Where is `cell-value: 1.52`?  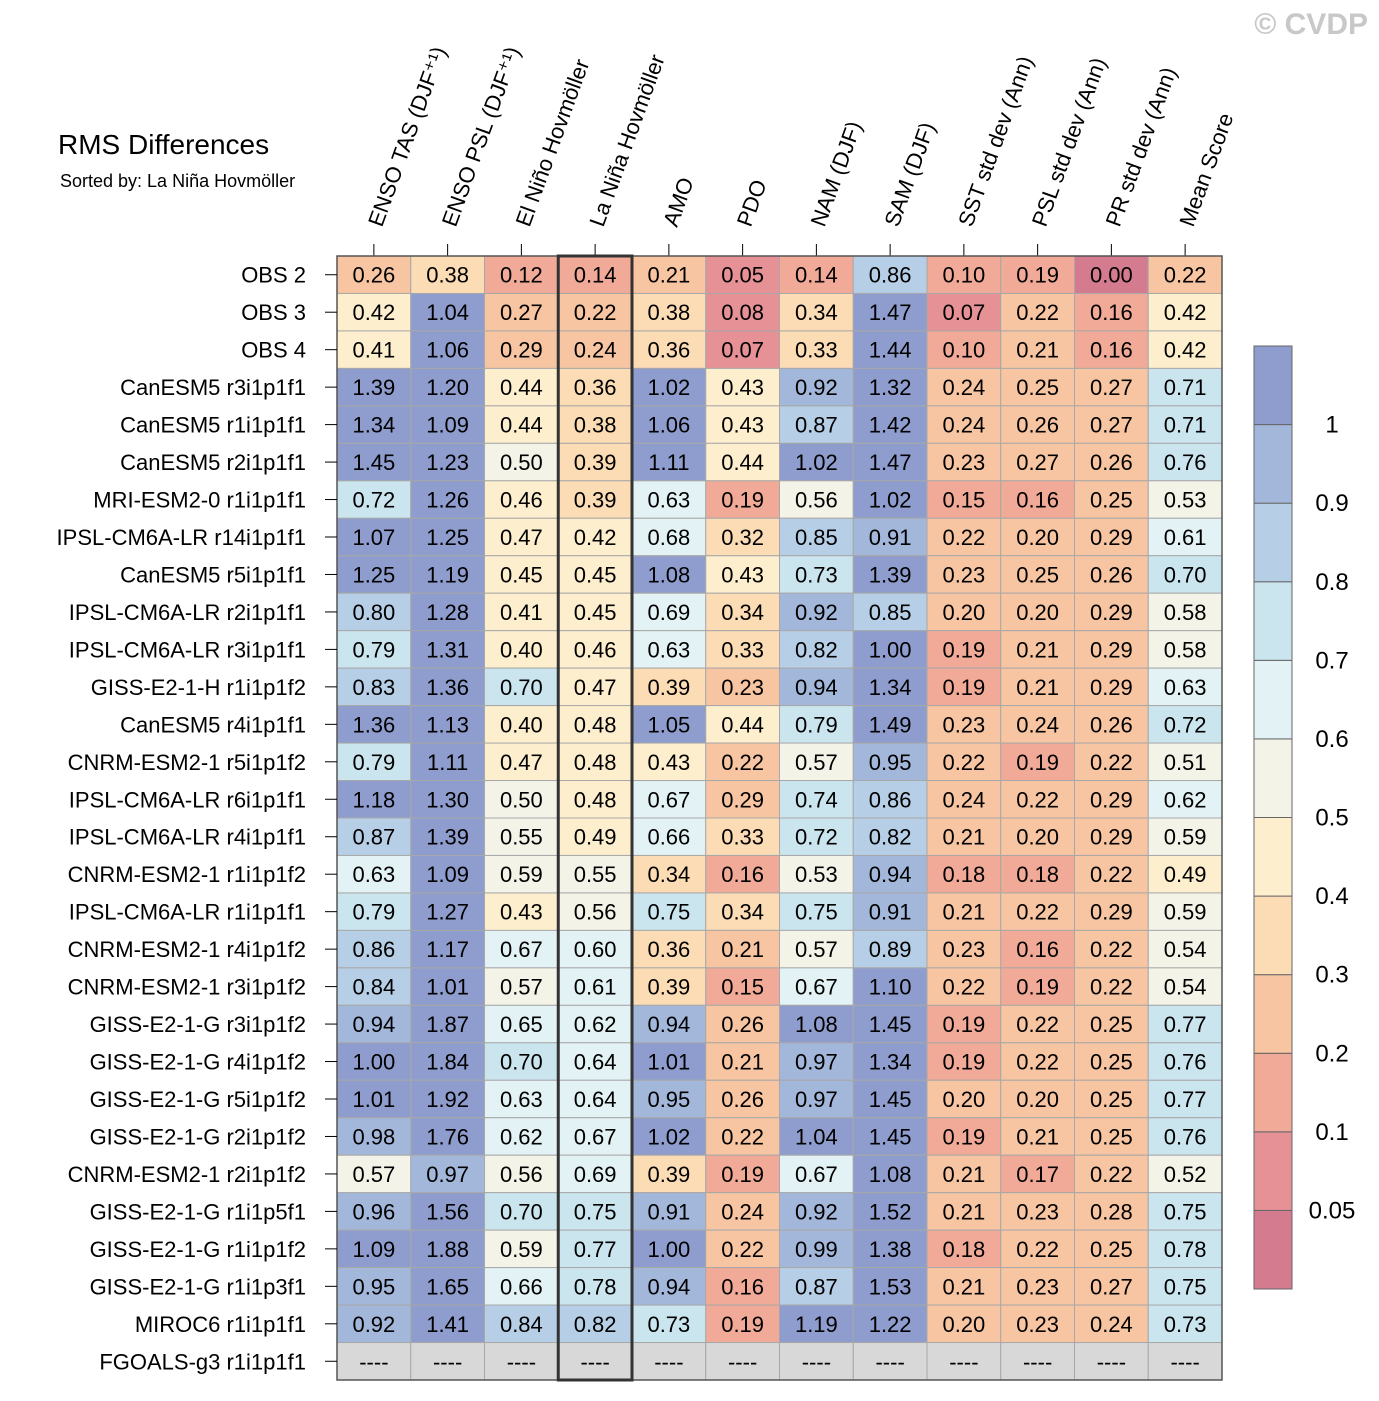
cell-value: 1.52 is located at coordinates (890, 1211).